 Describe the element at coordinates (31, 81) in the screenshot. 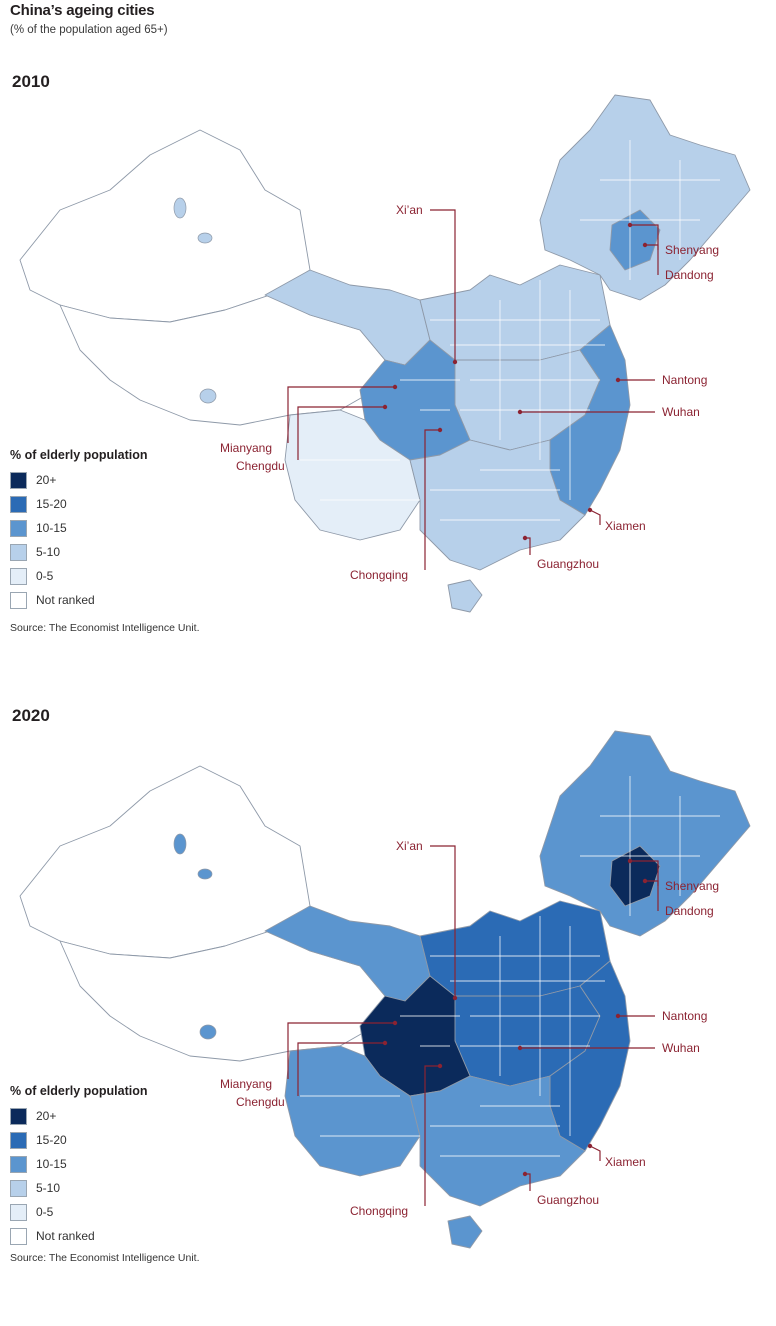

I see `map-year: 2010` at that location.